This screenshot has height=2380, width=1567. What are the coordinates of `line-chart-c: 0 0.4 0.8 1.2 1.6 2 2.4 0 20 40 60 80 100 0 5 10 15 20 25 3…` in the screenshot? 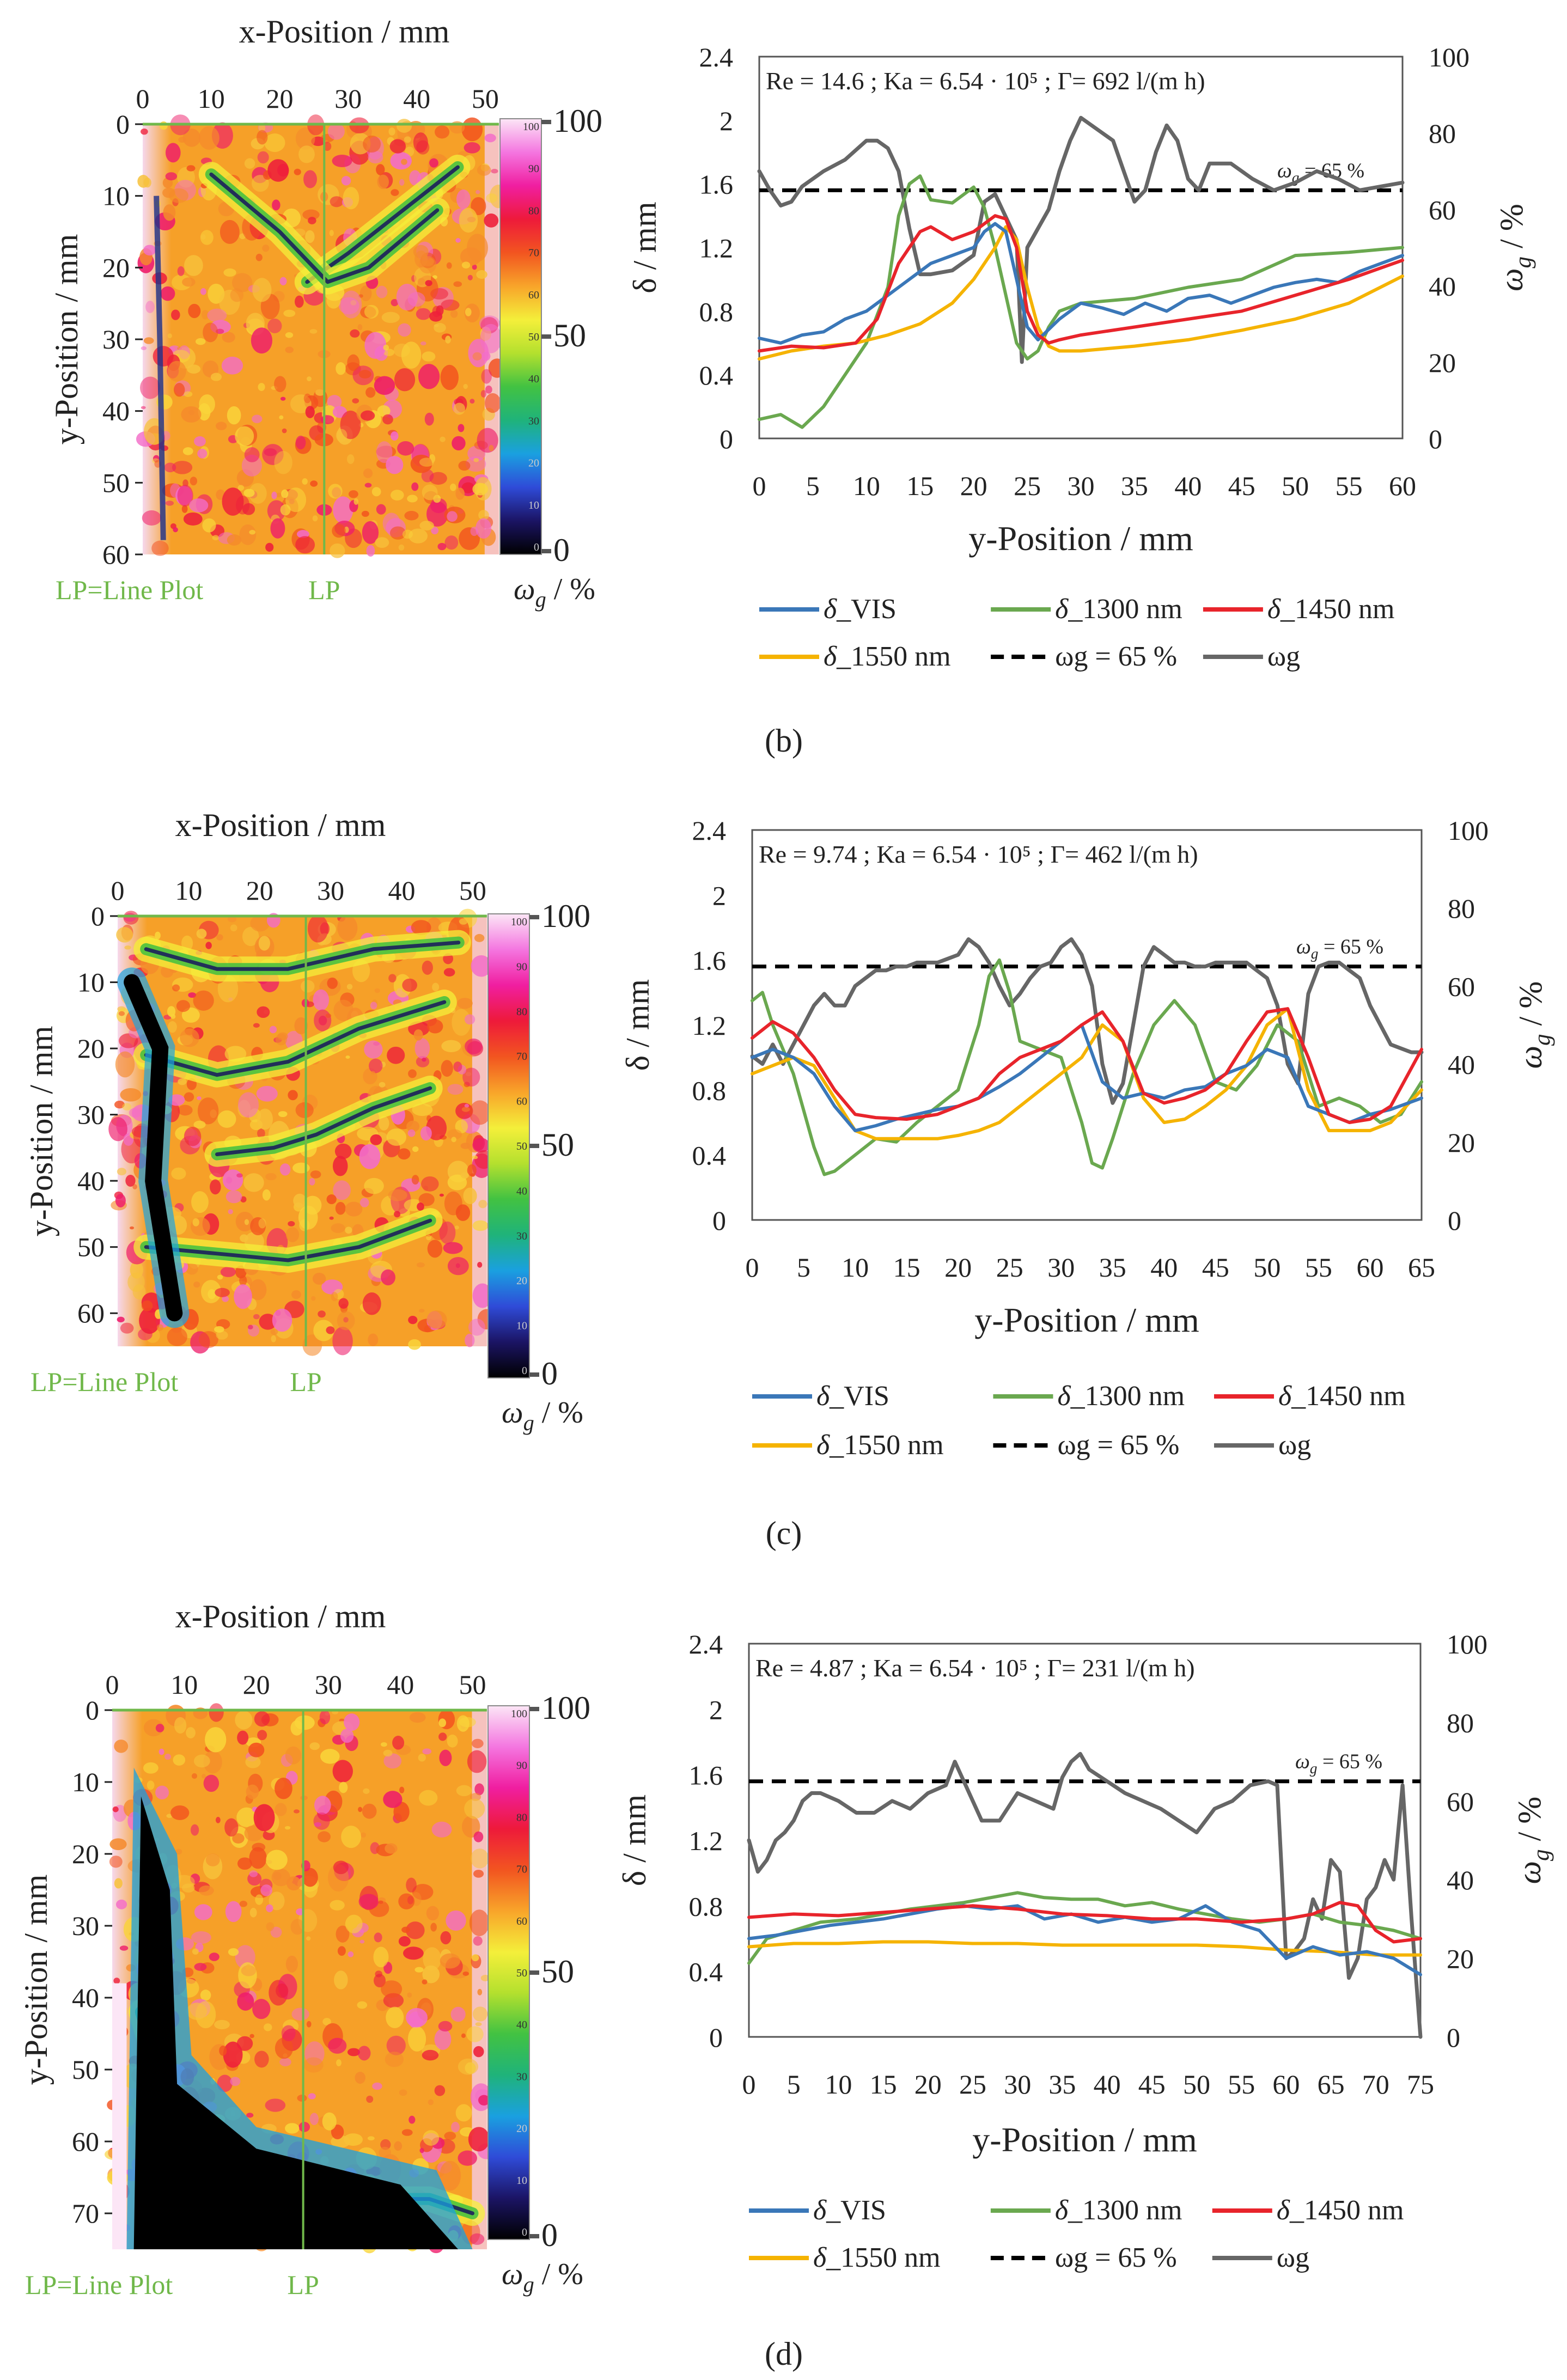 It's located at (1087, 1077).